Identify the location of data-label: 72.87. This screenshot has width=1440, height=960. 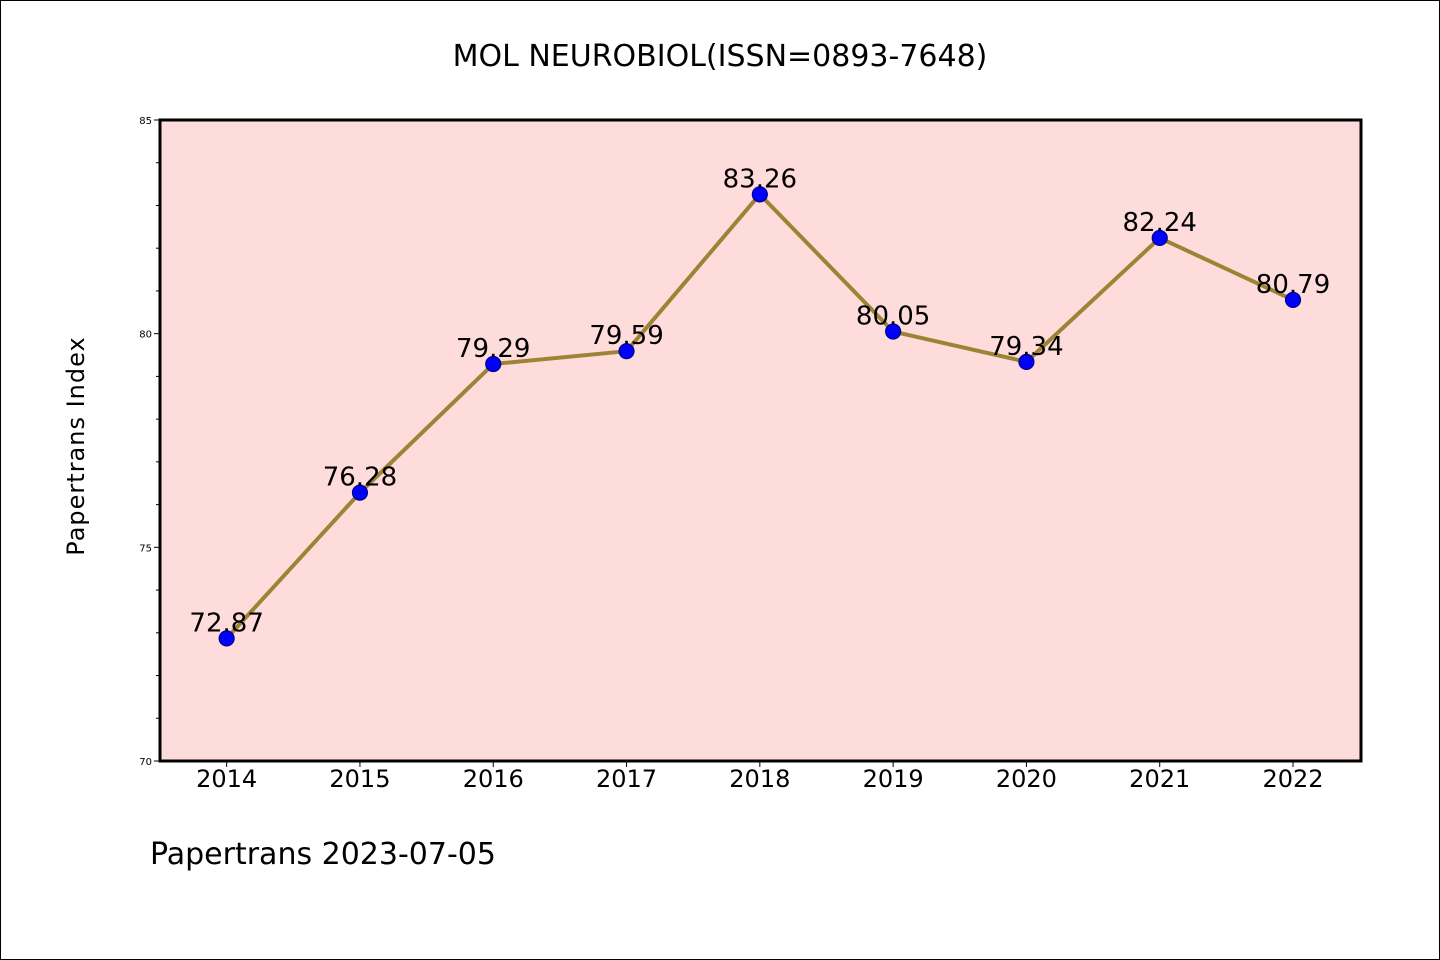
(226, 623).